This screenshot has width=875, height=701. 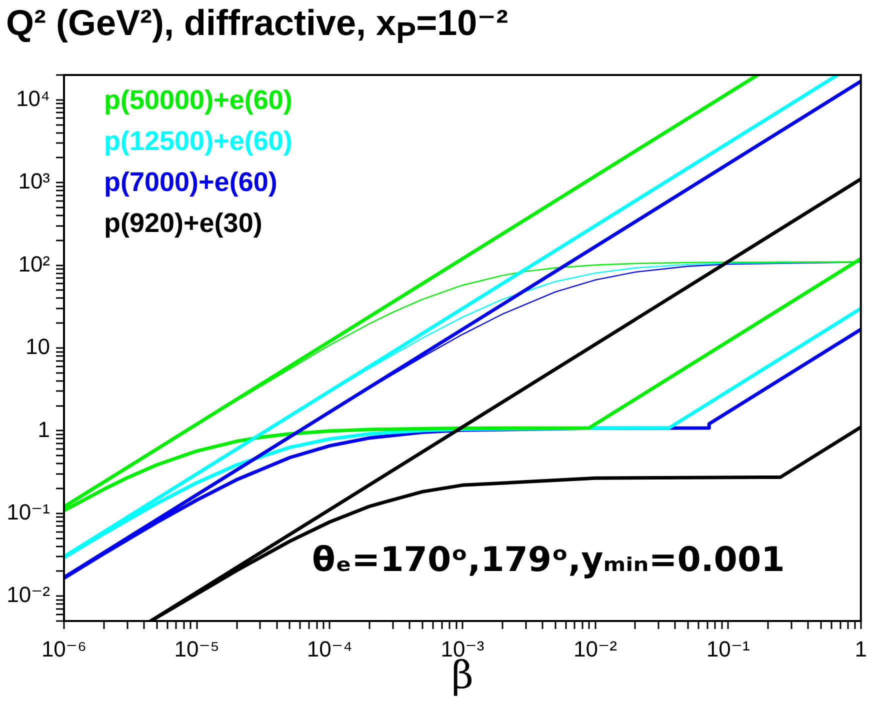 I want to click on text: p(12500)+e(60), so click(x=198, y=141).